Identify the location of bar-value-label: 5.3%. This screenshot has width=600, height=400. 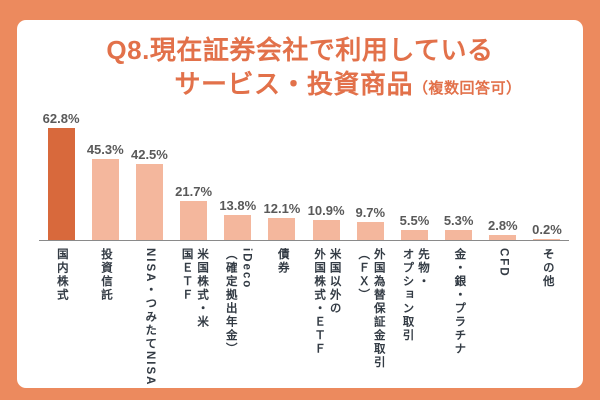
(458, 221).